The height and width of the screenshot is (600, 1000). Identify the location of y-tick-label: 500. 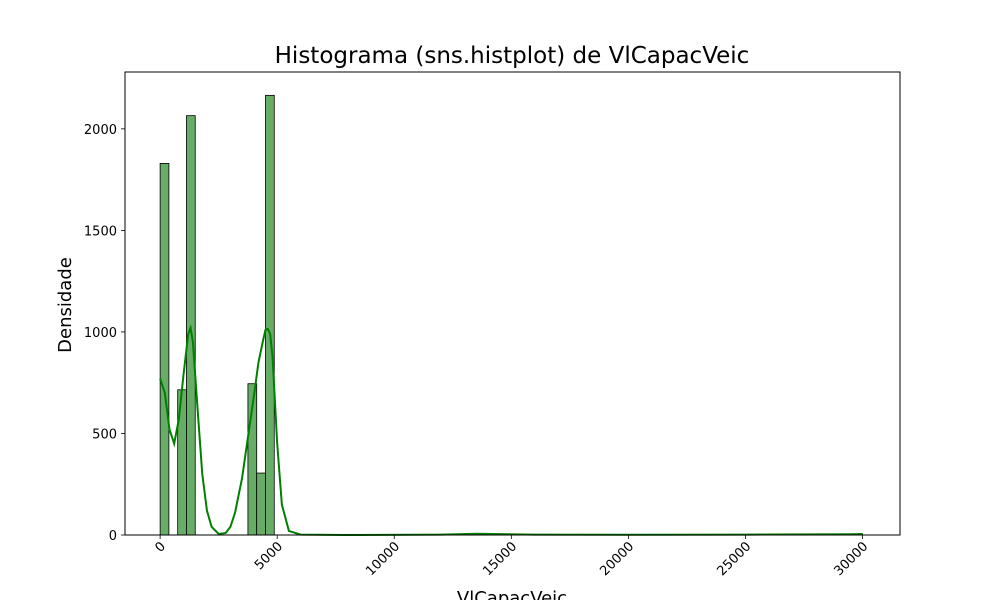
(104, 434).